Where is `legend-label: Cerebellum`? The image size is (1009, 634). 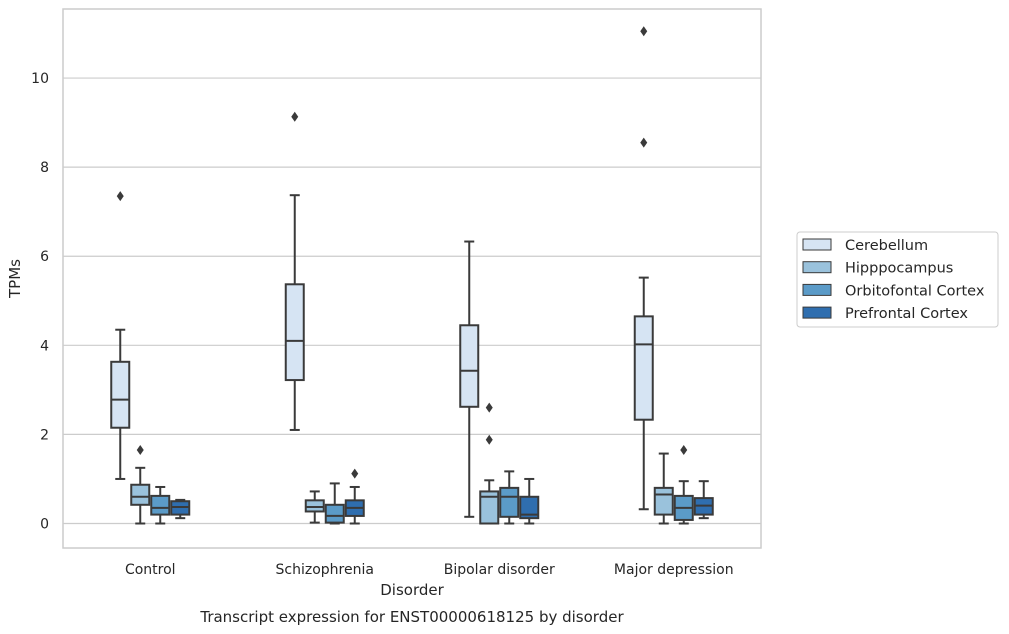 legend-label: Cerebellum is located at coordinates (886, 246).